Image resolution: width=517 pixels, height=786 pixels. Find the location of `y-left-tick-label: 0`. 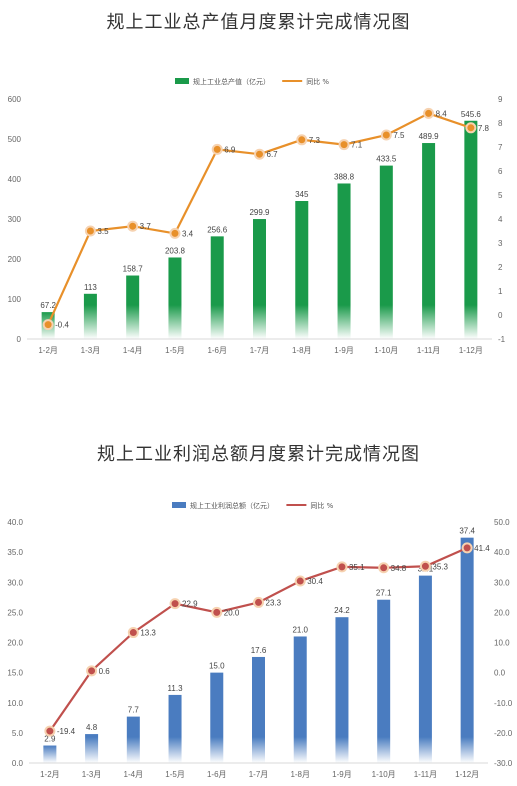

y-left-tick-label: 0 is located at coordinates (19, 339).